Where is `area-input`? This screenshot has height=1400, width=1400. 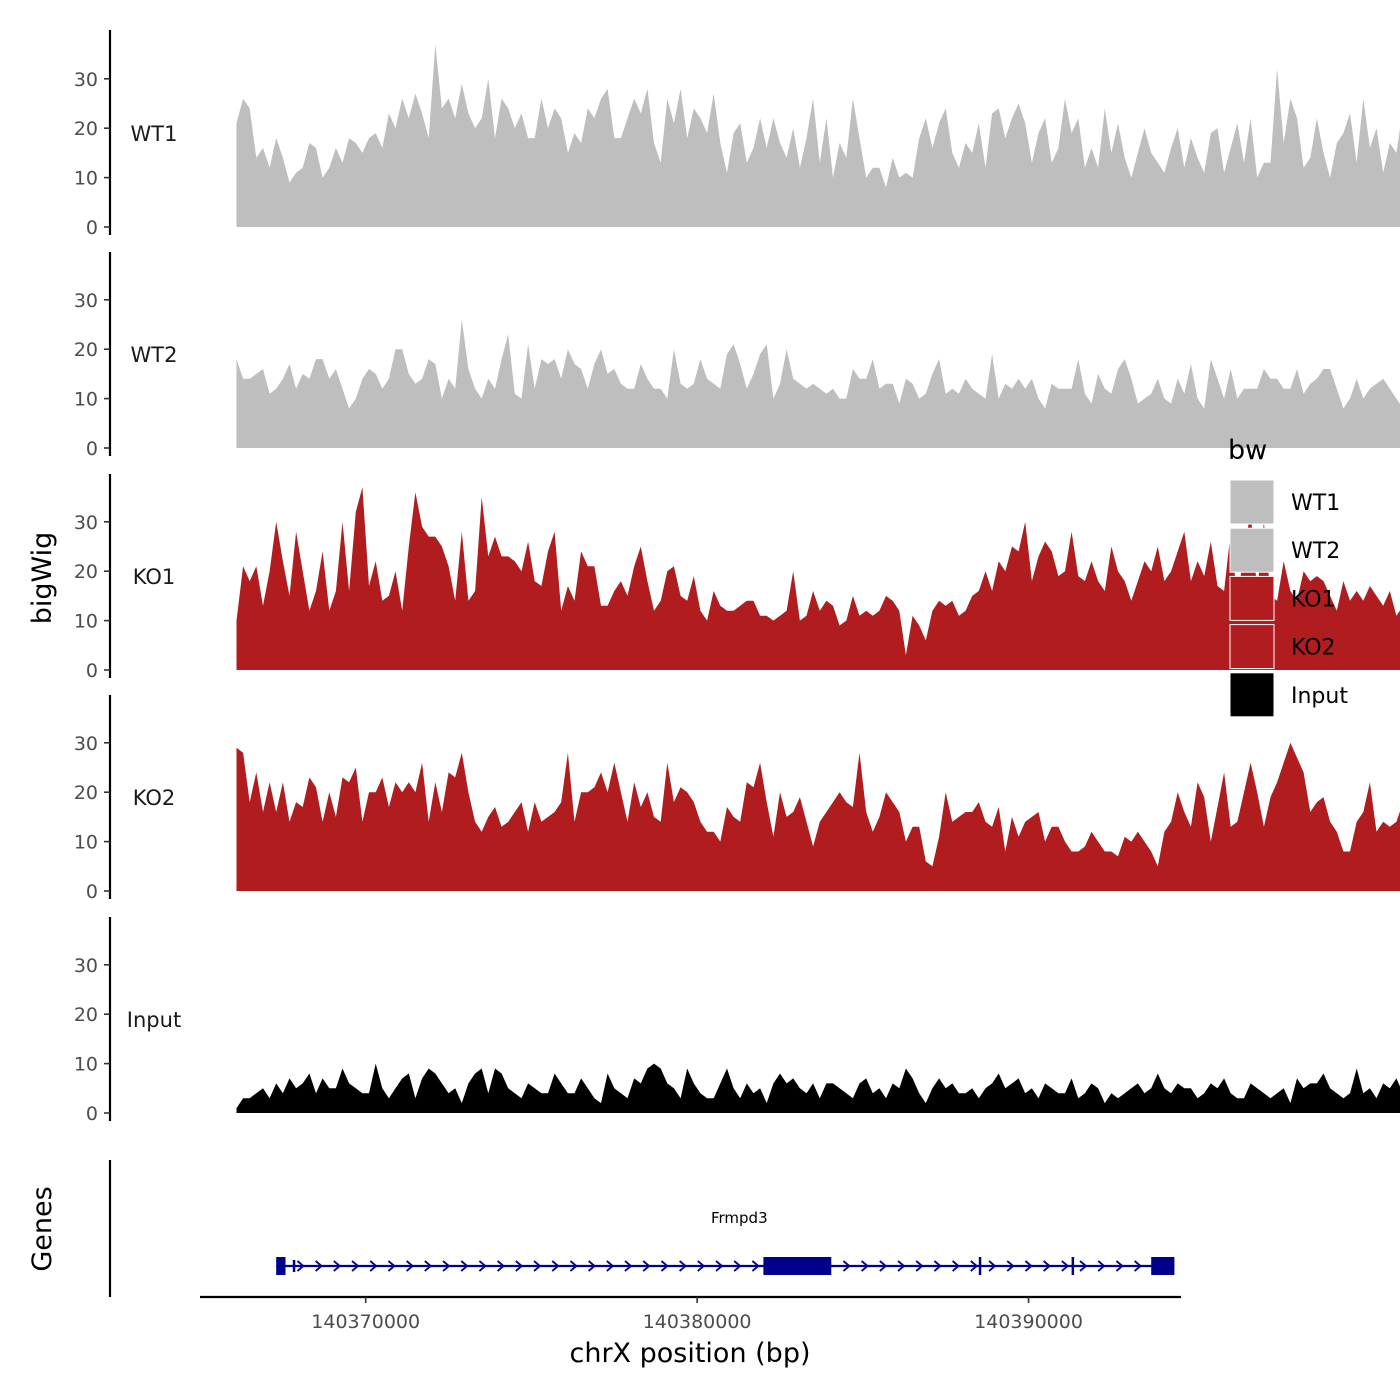 area-input is located at coordinates (818, 1088).